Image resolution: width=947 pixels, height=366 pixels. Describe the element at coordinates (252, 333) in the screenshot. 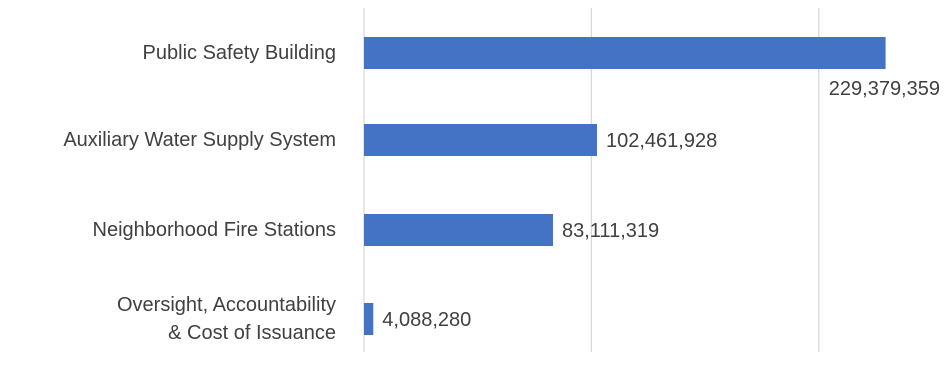

I see `category-label-3-line-1: & Cost of Issuance` at that location.